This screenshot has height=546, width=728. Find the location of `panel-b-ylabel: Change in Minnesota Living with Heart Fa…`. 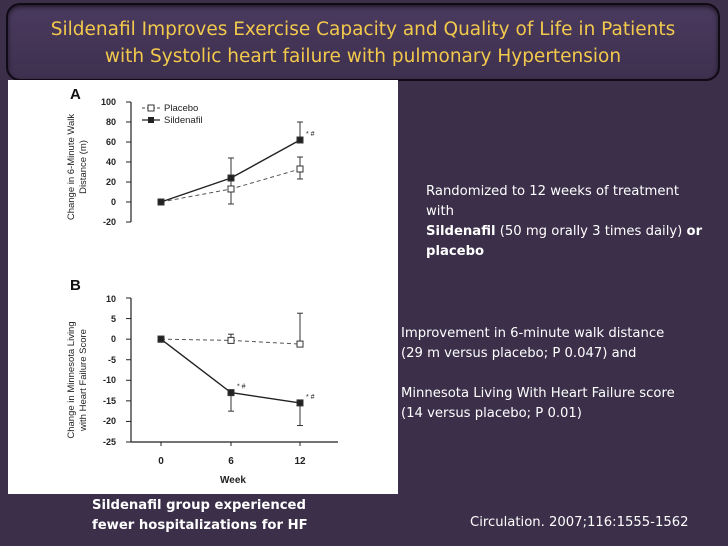

panel-b-ylabel: Change in Minnesota Living with Heart Fa… is located at coordinates (77, 379).